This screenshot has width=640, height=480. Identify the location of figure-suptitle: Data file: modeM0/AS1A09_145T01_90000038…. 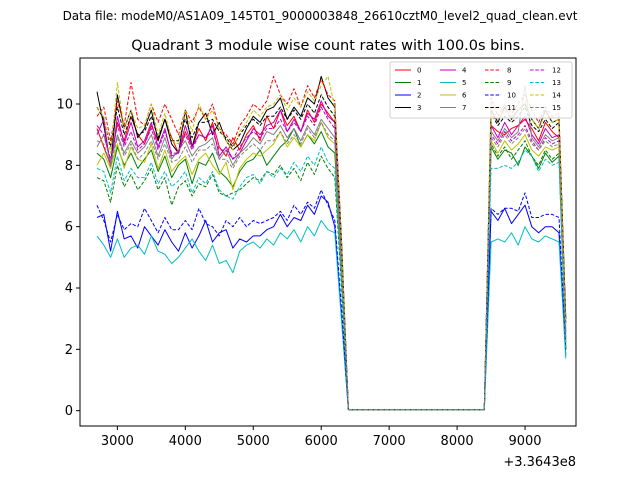
(320, 16).